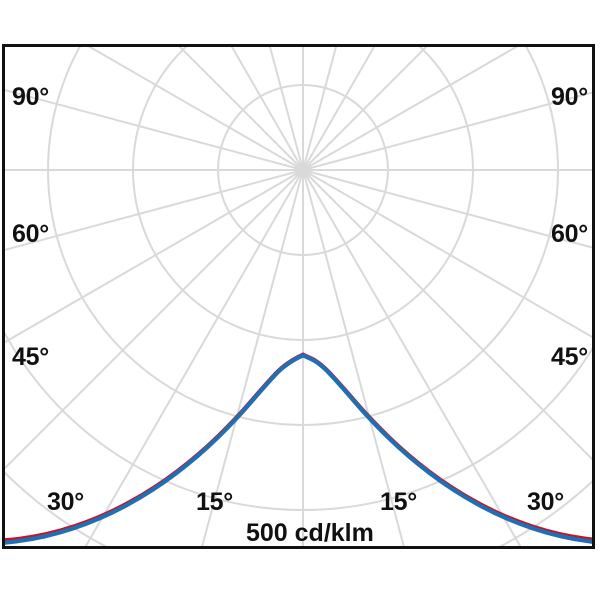 The width and height of the screenshot is (600, 600). I want to click on angle-label-right-30: 30°, so click(545, 502).